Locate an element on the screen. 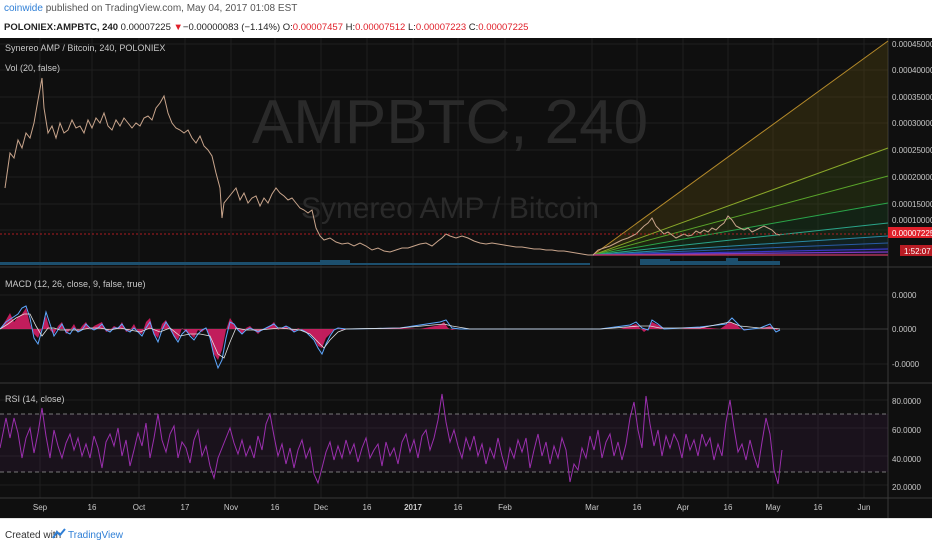 The height and width of the screenshot is (551, 932). rsi-line is located at coordinates (391, 439).